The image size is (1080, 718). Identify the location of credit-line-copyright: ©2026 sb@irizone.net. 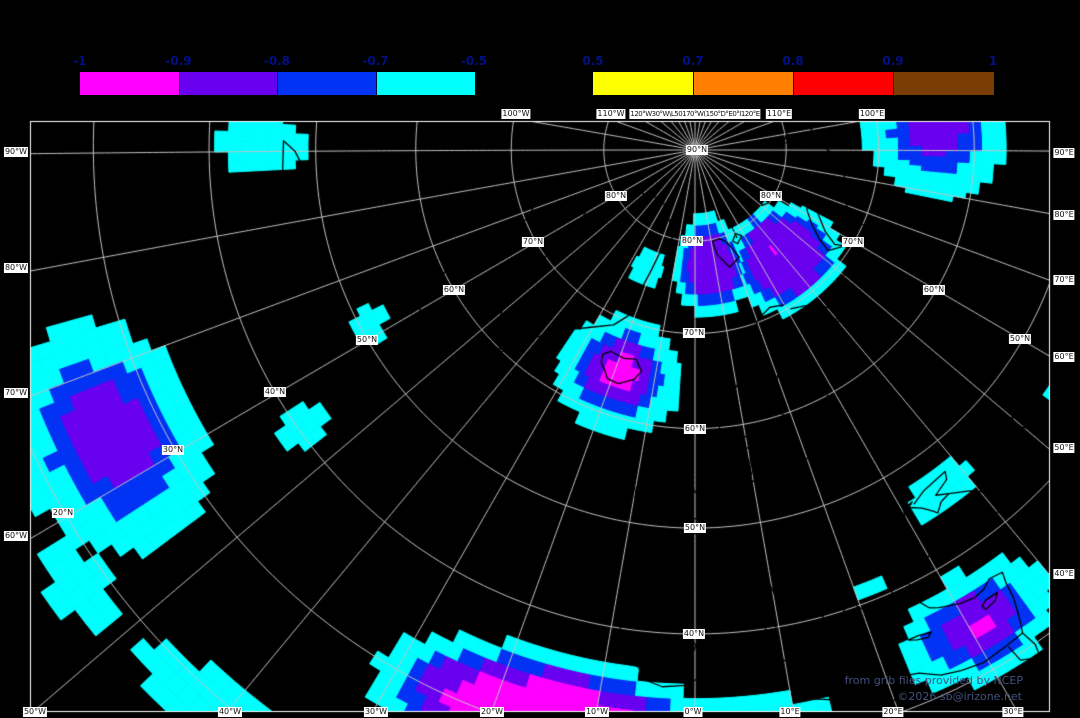
(959, 696).